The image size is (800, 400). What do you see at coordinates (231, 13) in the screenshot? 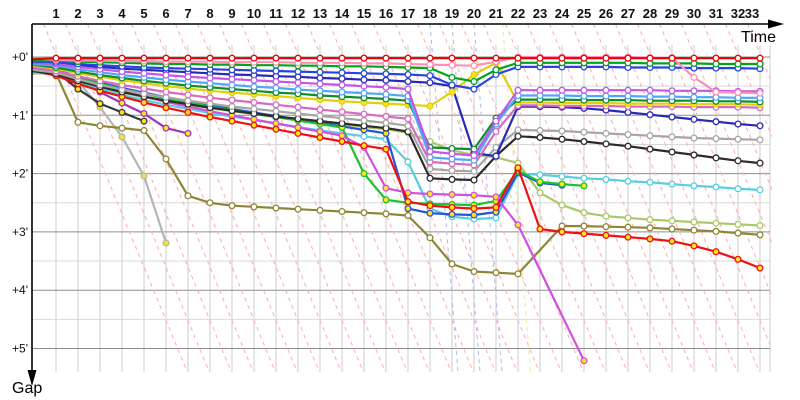
I see `x-tick-label: 9` at bounding box center [231, 13].